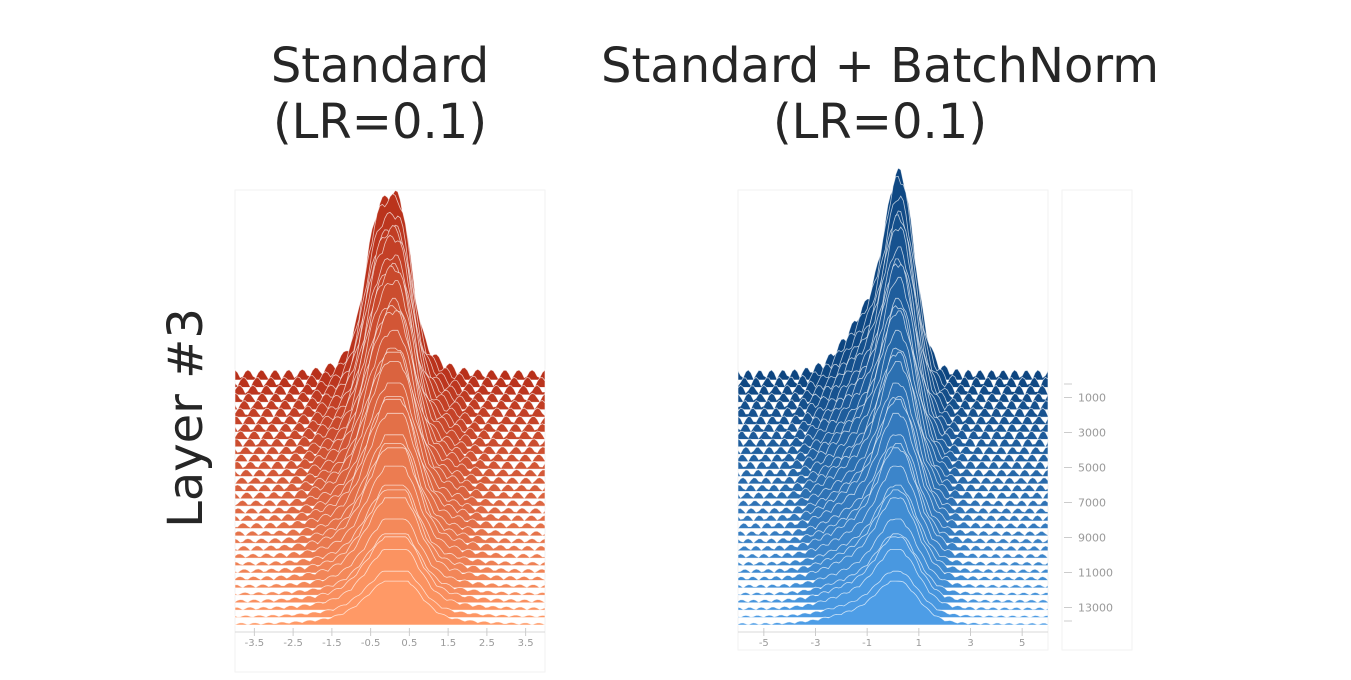 The width and height of the screenshot is (1351, 680). I want to click on x-tick-label: -2.5, so click(293, 643).